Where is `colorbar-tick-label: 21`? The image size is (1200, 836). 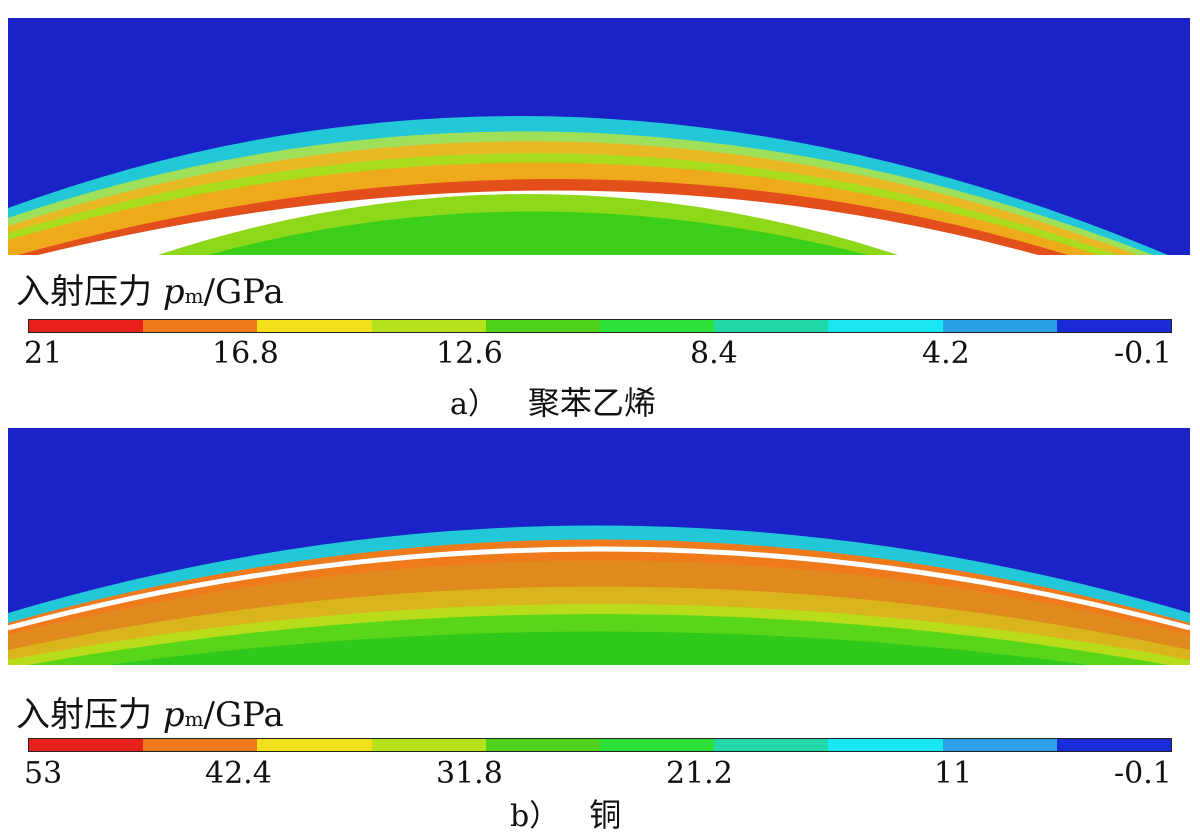 colorbar-tick-label: 21 is located at coordinates (43, 353).